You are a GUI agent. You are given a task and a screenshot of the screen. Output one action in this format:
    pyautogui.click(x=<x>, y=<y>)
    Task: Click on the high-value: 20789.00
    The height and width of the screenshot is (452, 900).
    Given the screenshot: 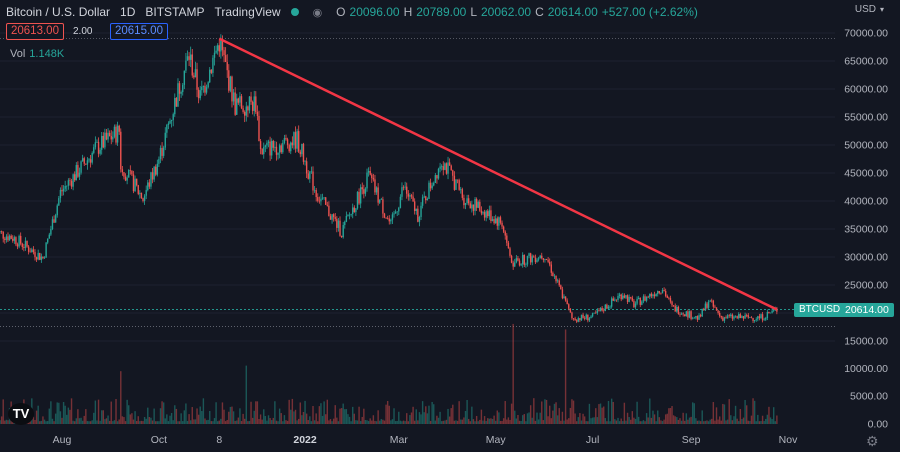 What is the action you would take?
    pyautogui.click(x=441, y=12)
    